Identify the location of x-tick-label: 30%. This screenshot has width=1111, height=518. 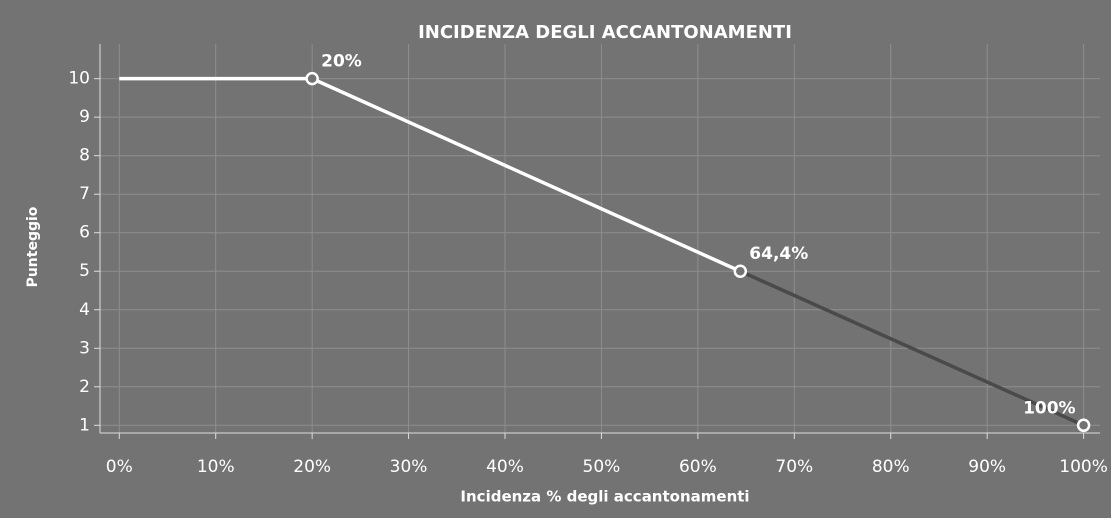
(409, 467).